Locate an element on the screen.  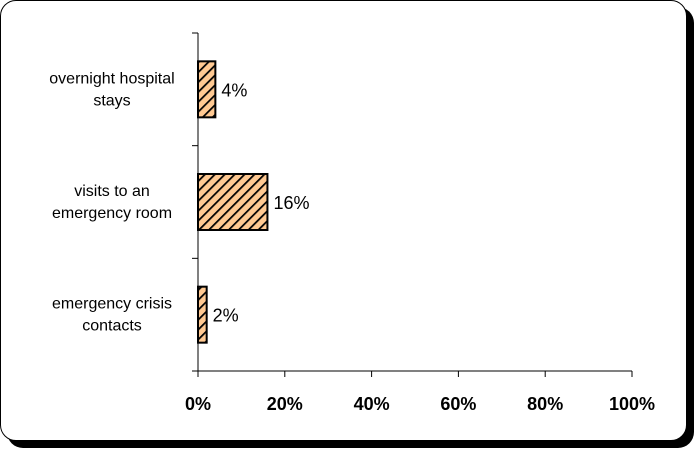
category-label: overnight hospital is located at coordinates (111, 78).